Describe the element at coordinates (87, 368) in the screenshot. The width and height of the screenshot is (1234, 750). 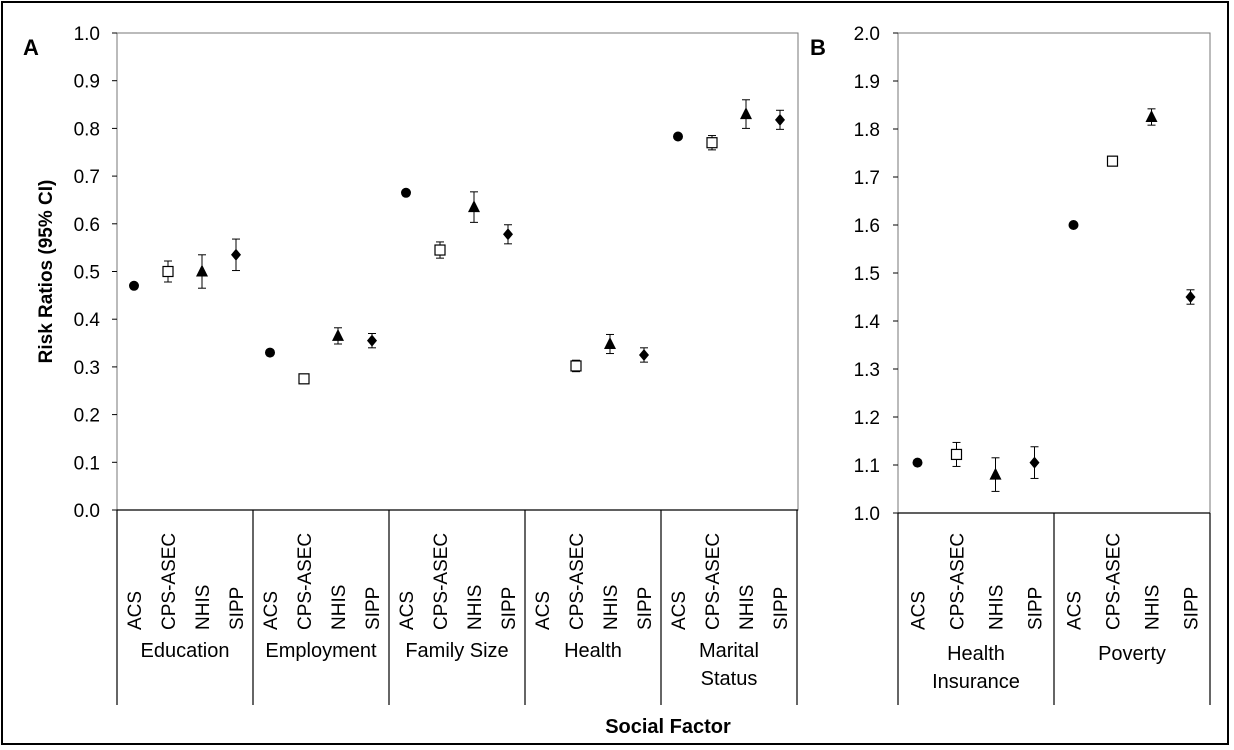
I see `y-tick-label: 0.3` at that location.